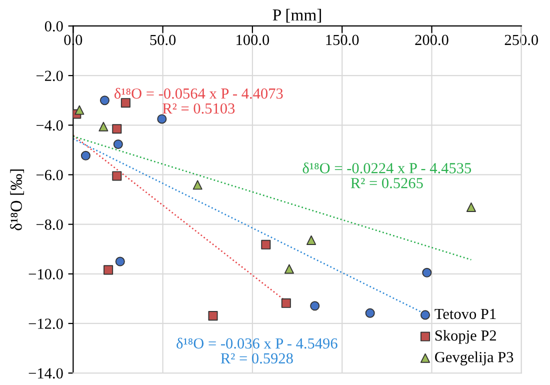 The height and width of the screenshot is (385, 550). I want to click on y-tick-label: −14.0, so click(45, 373).